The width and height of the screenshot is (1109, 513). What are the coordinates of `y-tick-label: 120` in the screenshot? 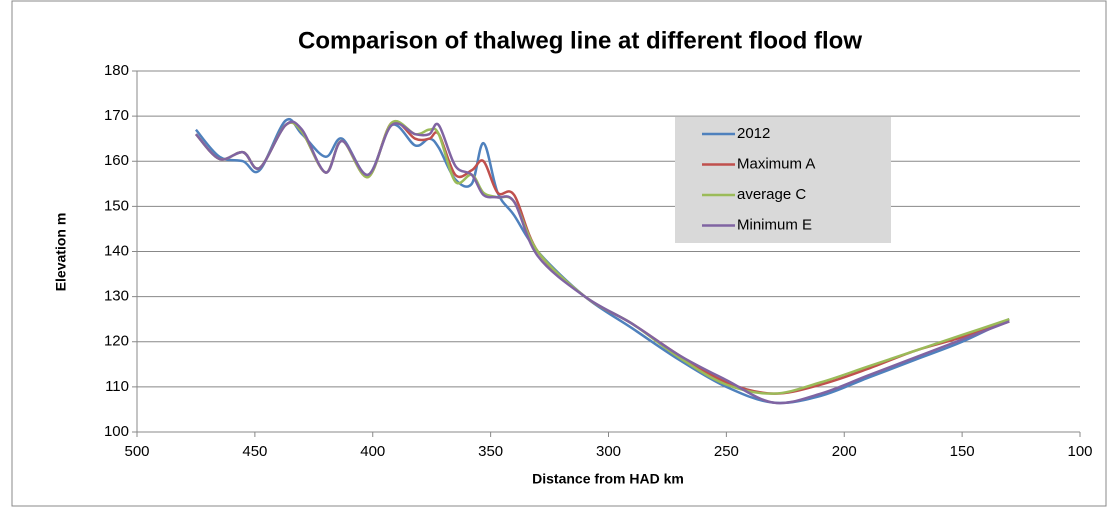 It's located at (116, 341).